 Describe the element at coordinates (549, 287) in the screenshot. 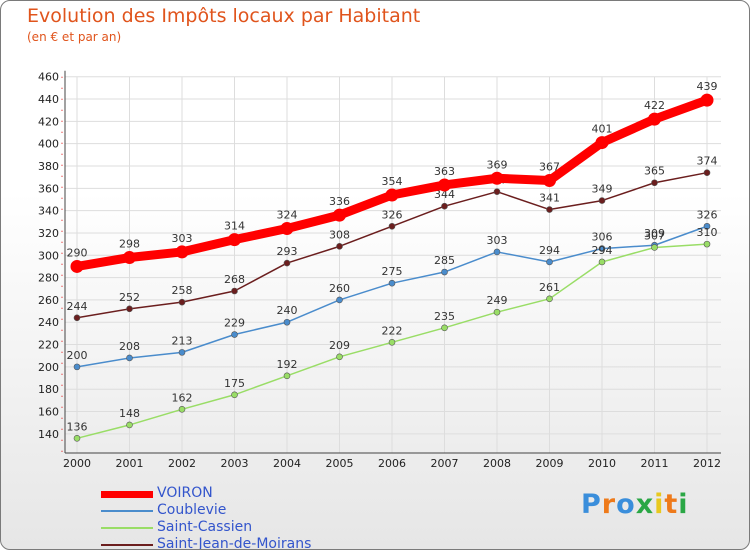

I see `data-label: 261` at that location.